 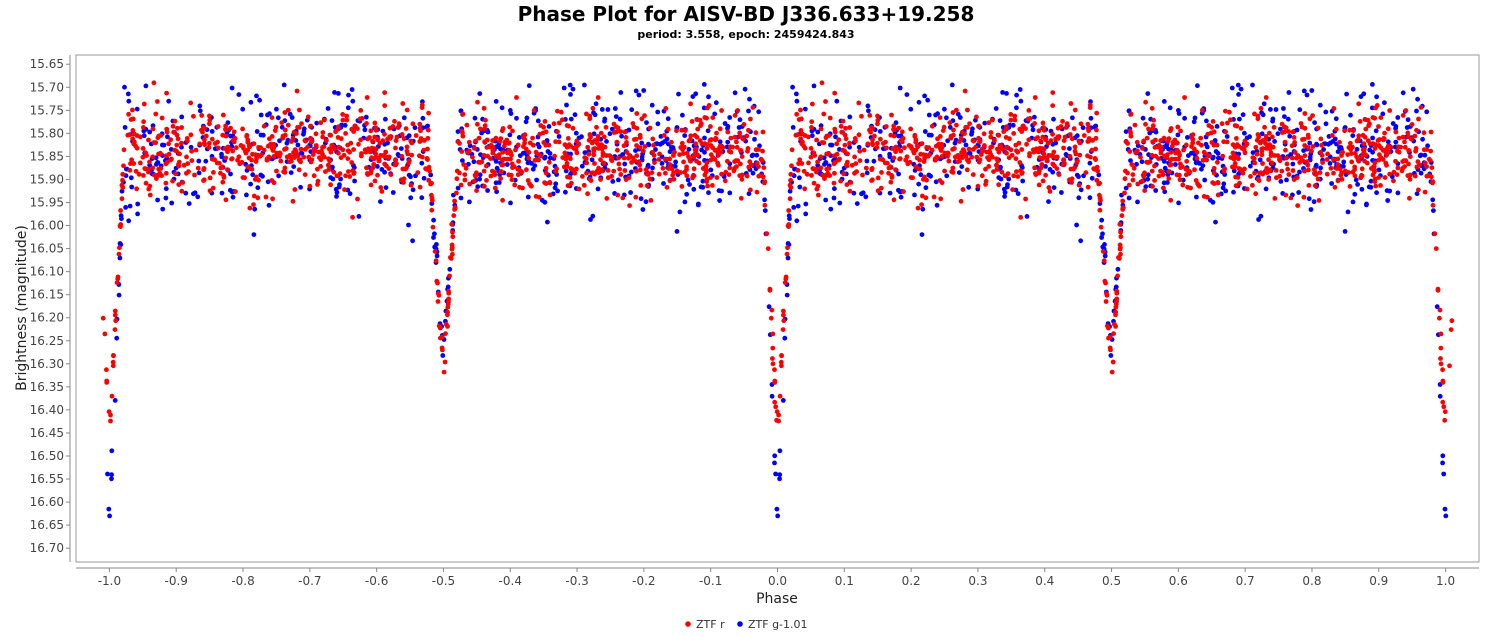 I want to click on y-tick-label: 16.35, so click(x=47, y=387).